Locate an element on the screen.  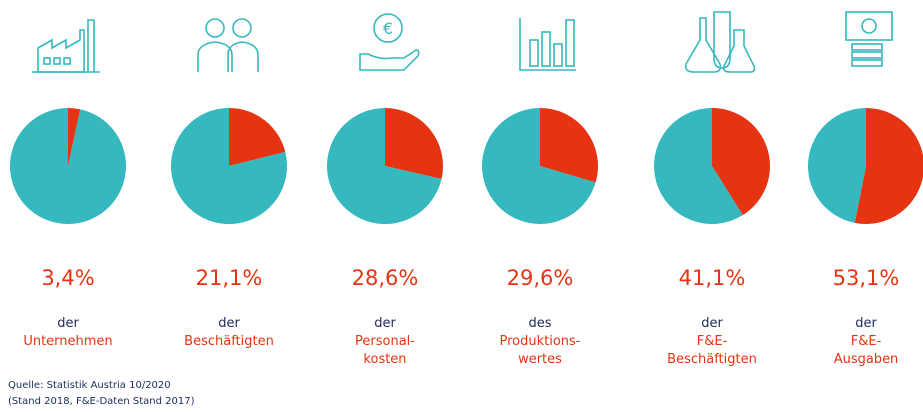
category-label: kosten is located at coordinates (384, 359).